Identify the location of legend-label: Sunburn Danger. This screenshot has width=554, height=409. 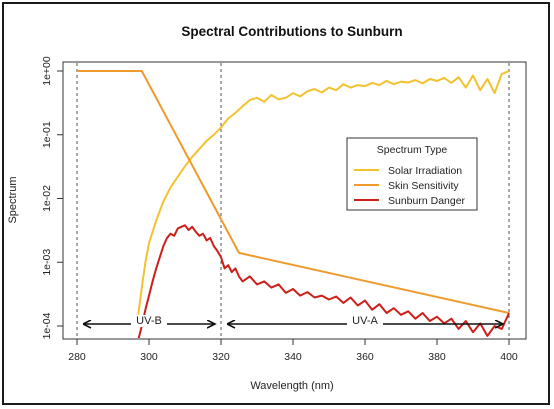
(427, 201).